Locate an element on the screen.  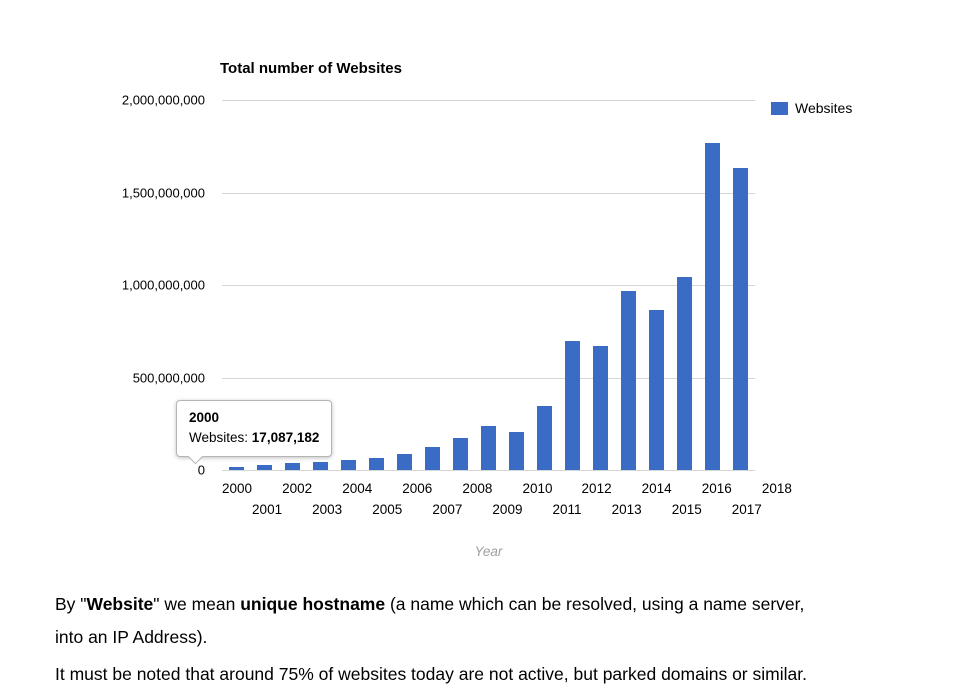
bar-2012 is located at coordinates (573, 285).